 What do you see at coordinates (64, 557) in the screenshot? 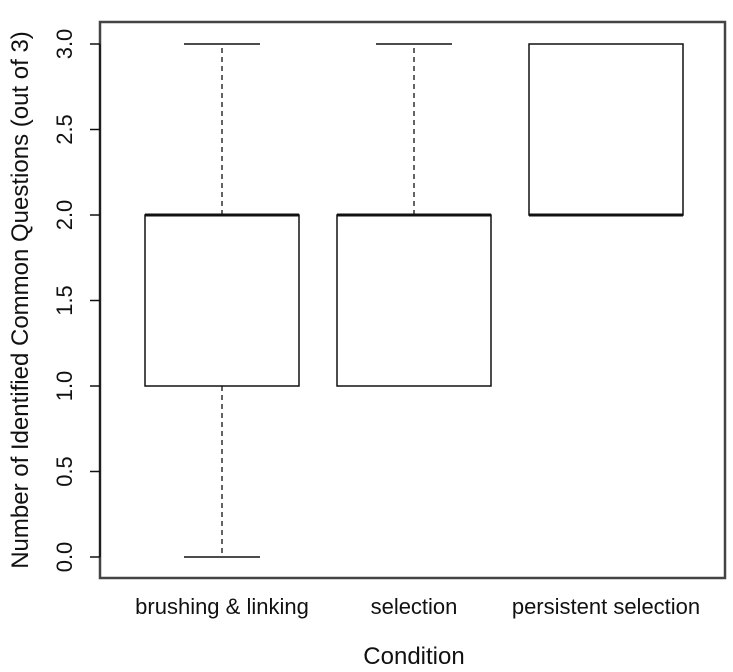
I see `y-tick-label-0: 0.0` at bounding box center [64, 557].